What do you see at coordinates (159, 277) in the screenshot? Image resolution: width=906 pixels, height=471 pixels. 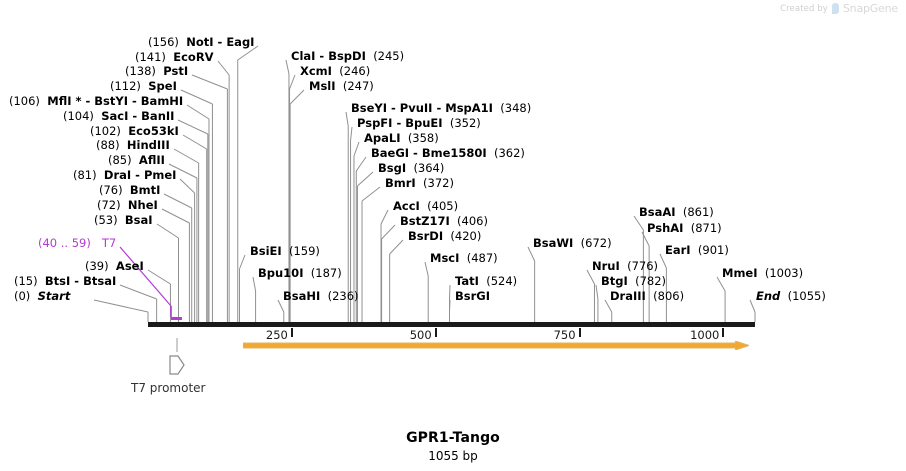 I see `leader-aseI` at bounding box center [159, 277].